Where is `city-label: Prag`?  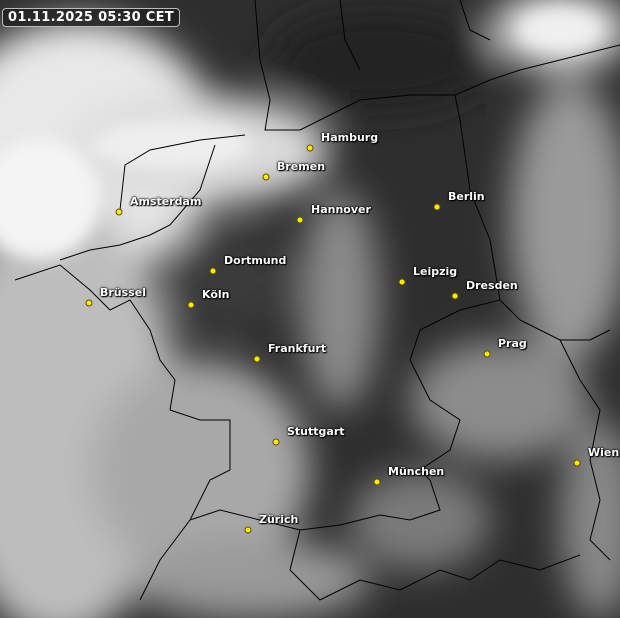 city-label: Prag is located at coordinates (512, 343).